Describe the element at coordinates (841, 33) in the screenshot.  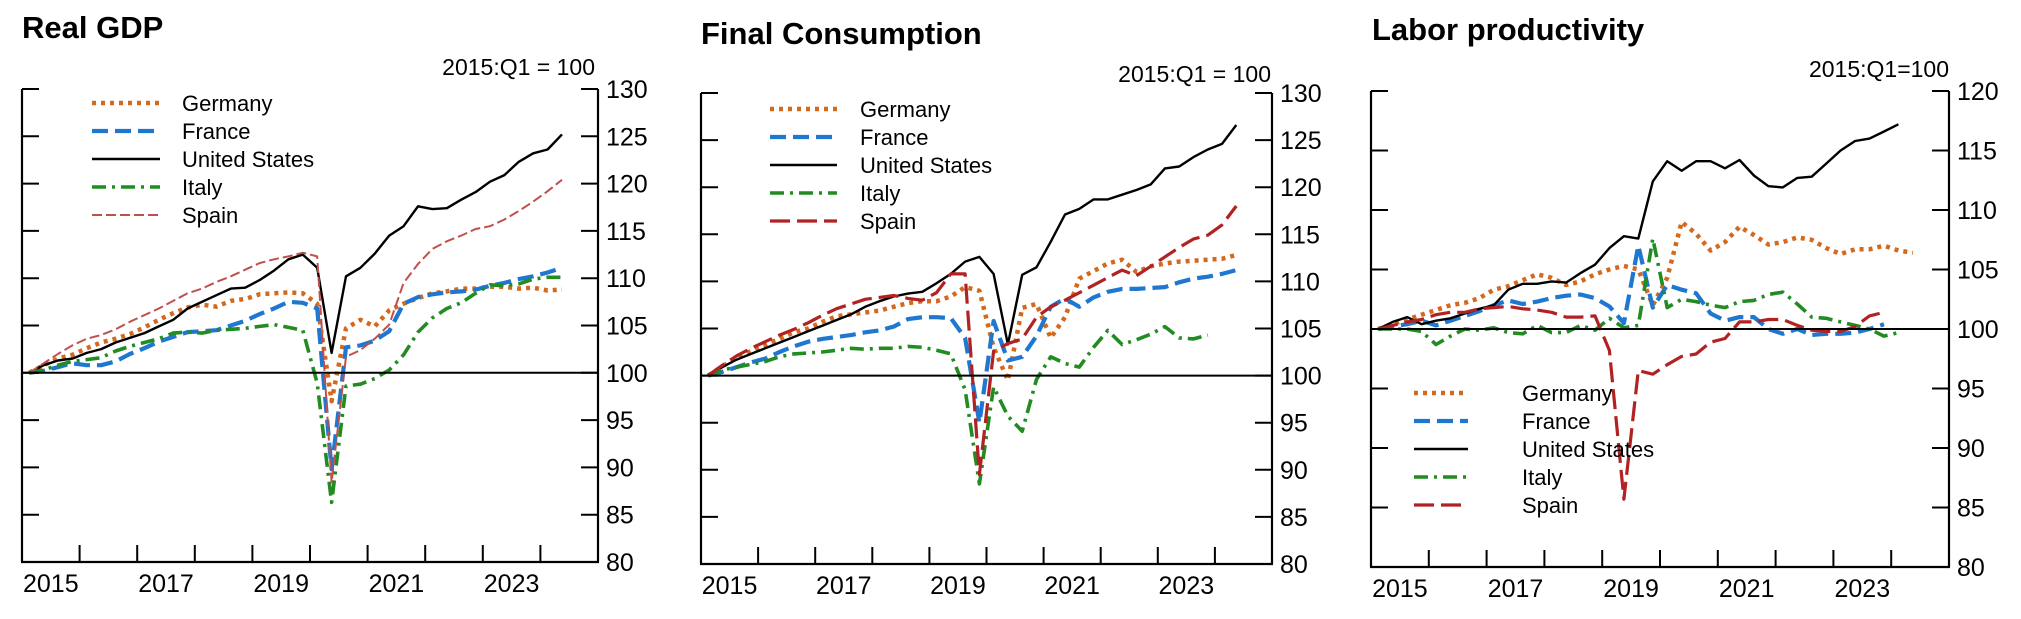
I see `panel-title: Final Consumption` at that location.